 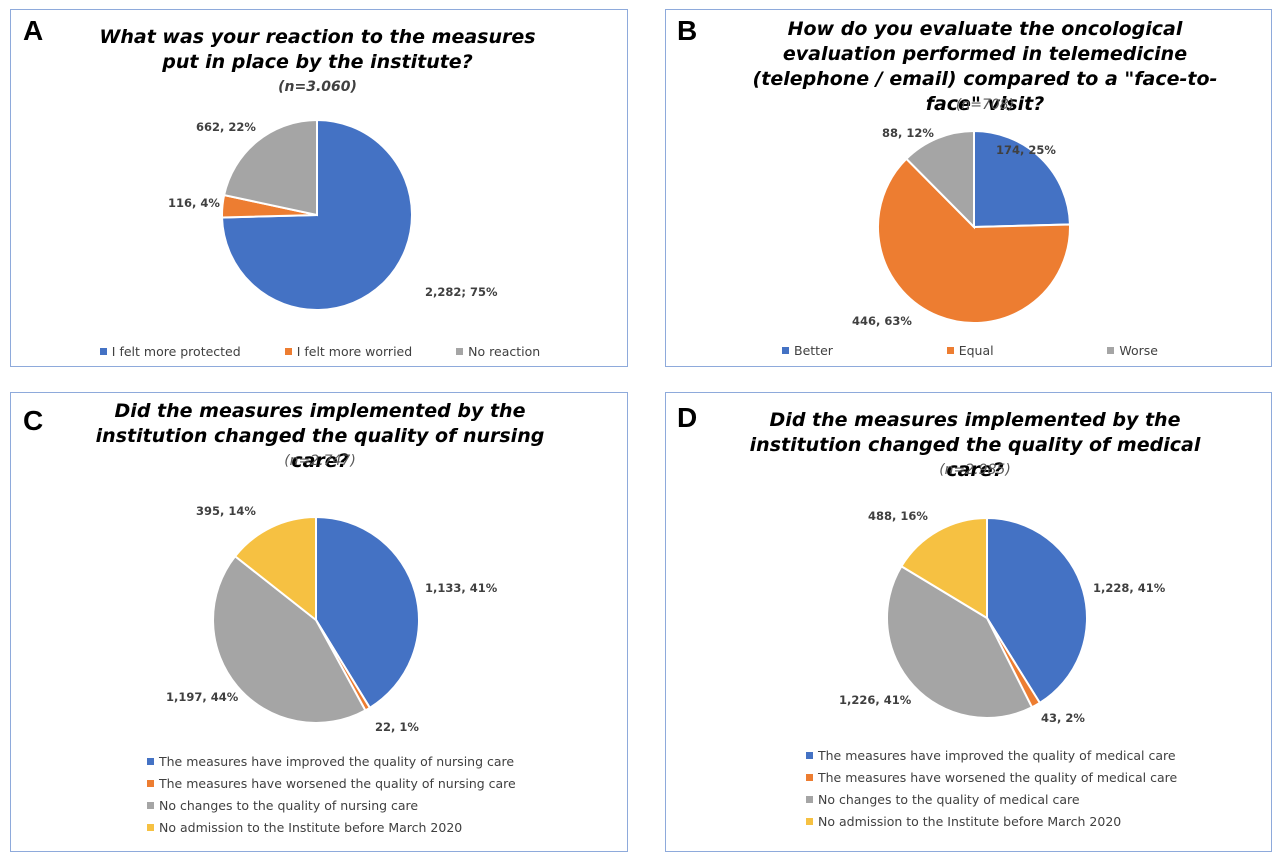 I want to click on data-label-d-3: 1,226, 41%, so click(x=875, y=700).